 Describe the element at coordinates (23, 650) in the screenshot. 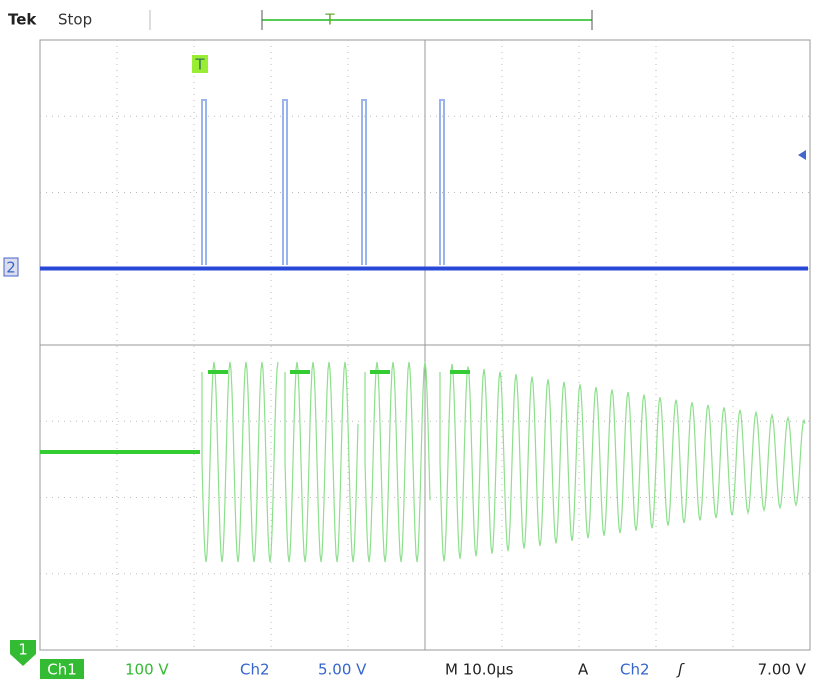

I see `ch1-marker: 1` at that location.